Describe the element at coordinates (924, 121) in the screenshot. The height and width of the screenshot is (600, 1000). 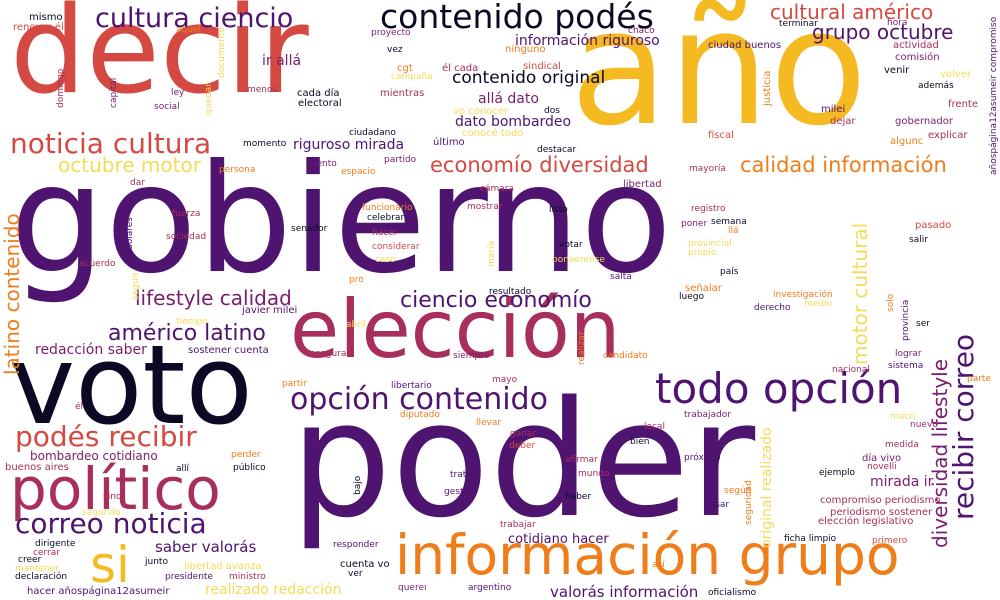
I see `cloud-word: gobernador` at that location.